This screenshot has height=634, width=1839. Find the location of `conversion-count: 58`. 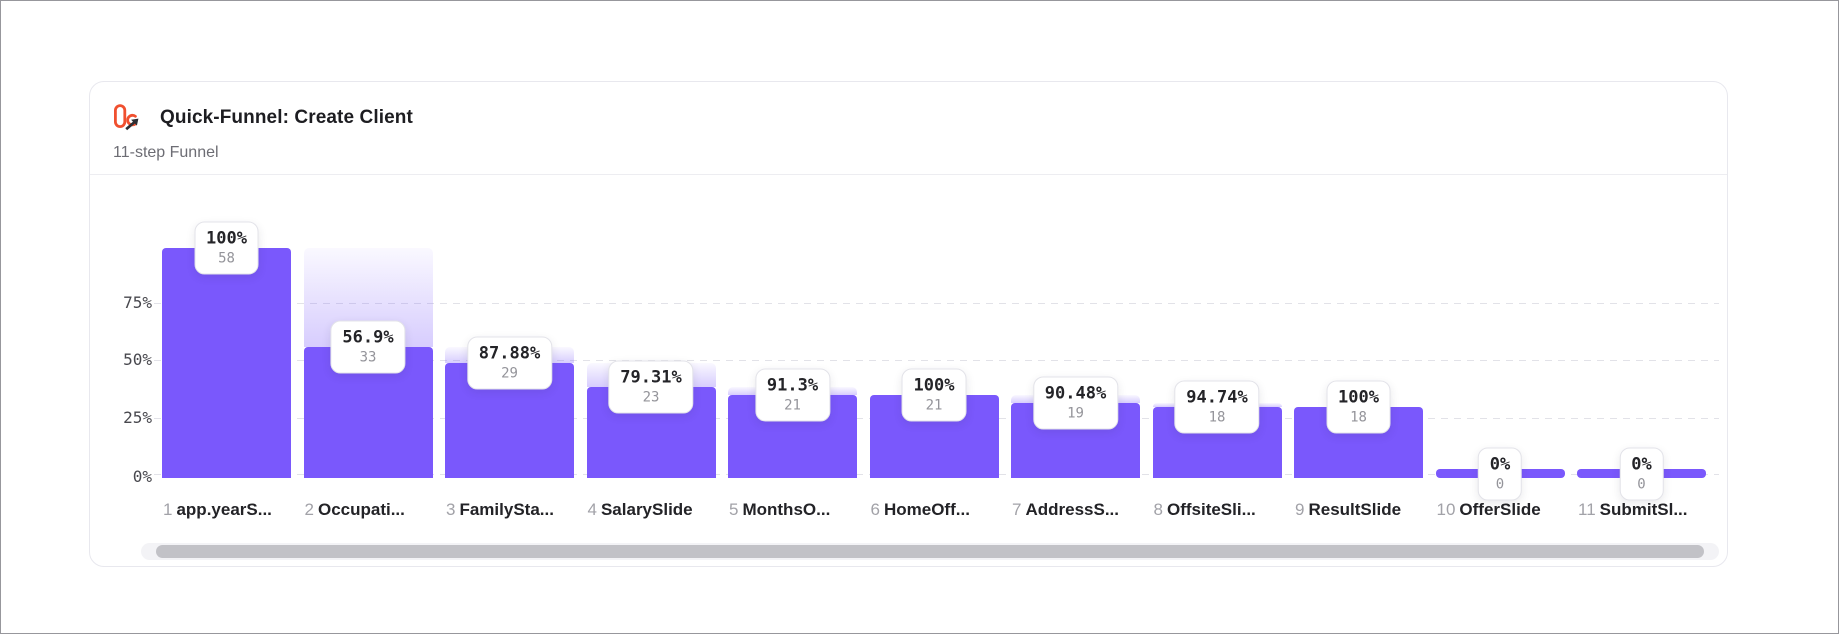

conversion-count: 58 is located at coordinates (226, 258).